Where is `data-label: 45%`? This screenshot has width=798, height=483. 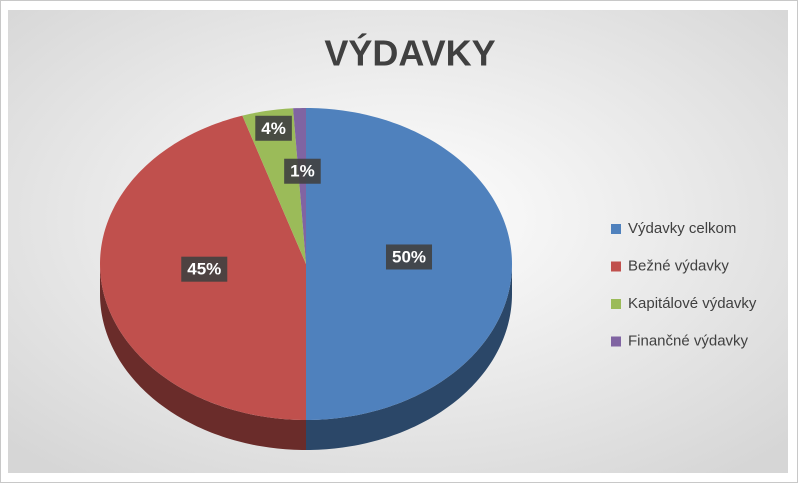
data-label: 45% is located at coordinates (204, 269).